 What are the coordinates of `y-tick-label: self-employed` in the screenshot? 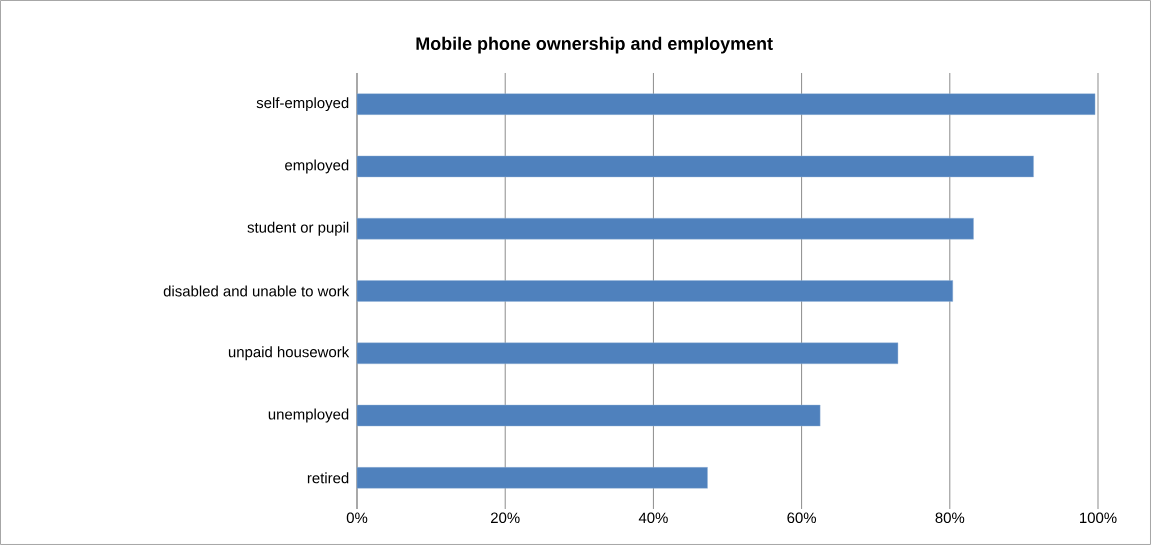 It's located at (302, 104).